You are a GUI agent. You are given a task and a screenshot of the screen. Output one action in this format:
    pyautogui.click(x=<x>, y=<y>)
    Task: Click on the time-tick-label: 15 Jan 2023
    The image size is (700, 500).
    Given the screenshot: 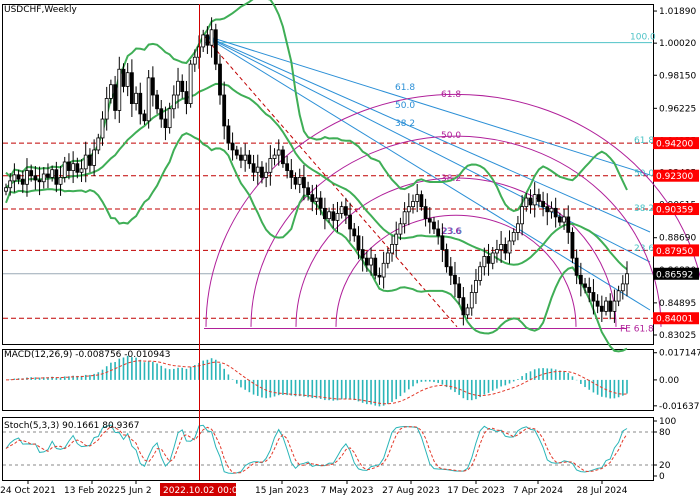 What is the action you would take?
    pyautogui.click(x=282, y=491)
    